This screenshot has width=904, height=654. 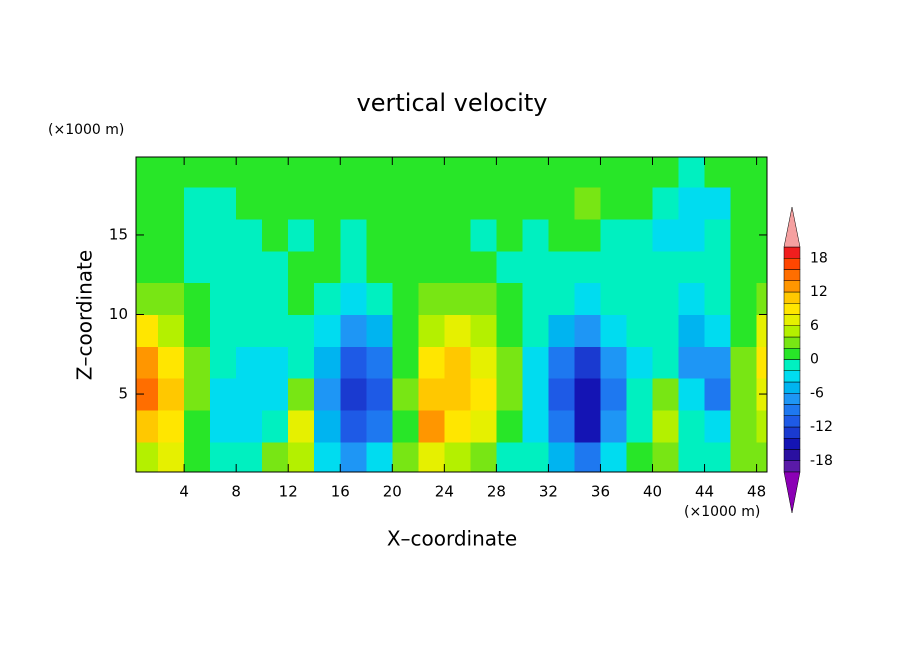 I want to click on colorbar-under, so click(x=792, y=492).